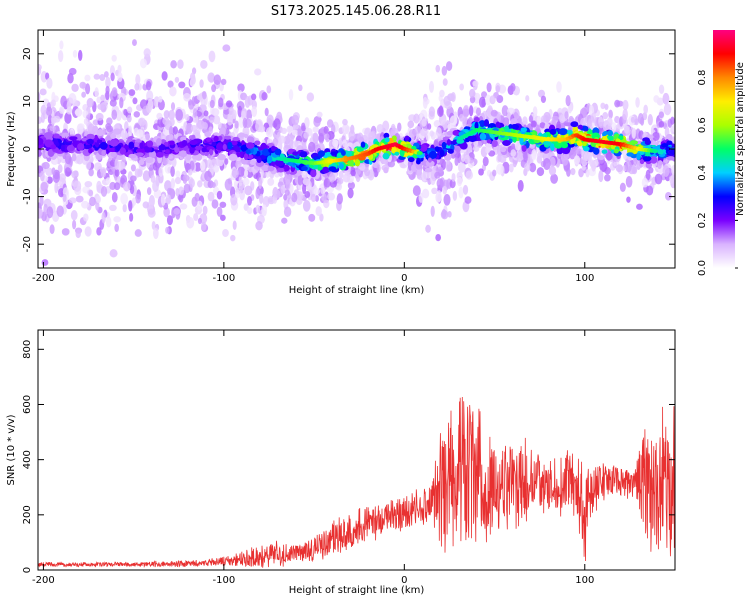 The width and height of the screenshot is (750, 600). I want to click on y-tick-label: -20, so click(27, 244).